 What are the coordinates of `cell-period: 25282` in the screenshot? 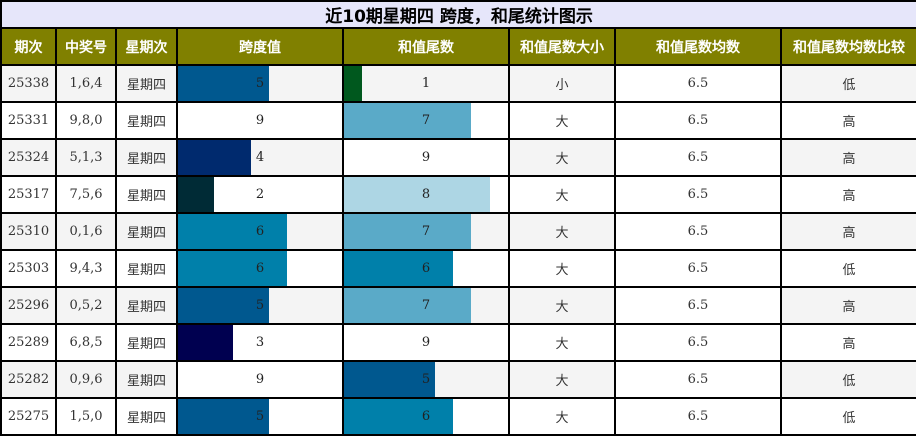 It's located at (28, 379).